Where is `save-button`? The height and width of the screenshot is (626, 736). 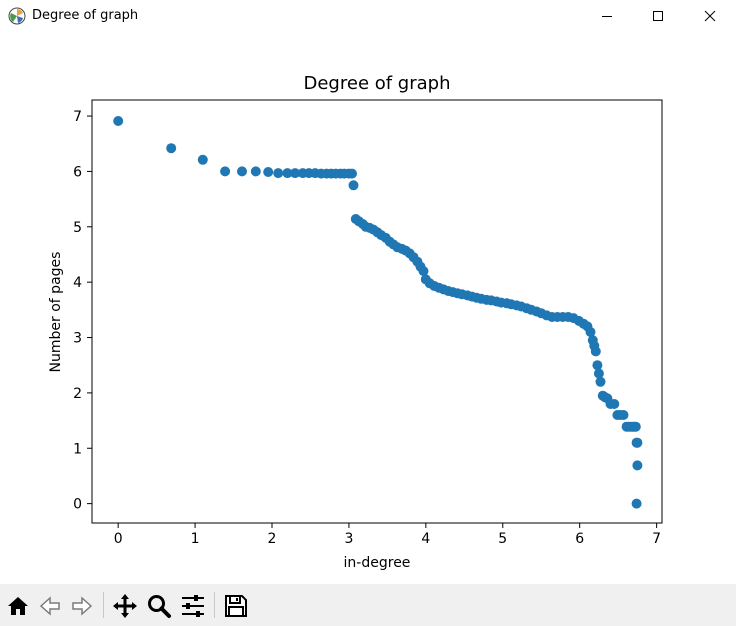
save-button is located at coordinates (236, 606).